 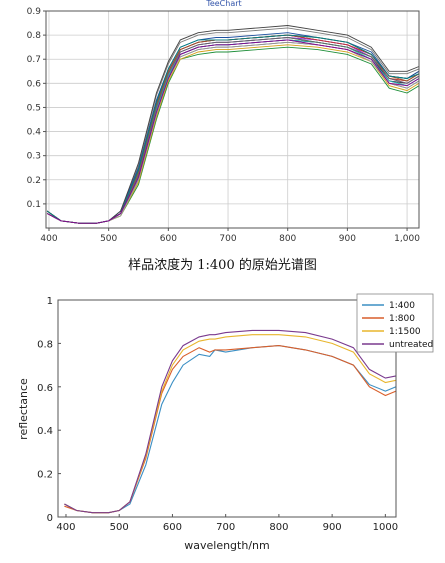 What do you see at coordinates (23, 409) in the screenshot?
I see `y-axis-label: reflectance` at bounding box center [23, 409].